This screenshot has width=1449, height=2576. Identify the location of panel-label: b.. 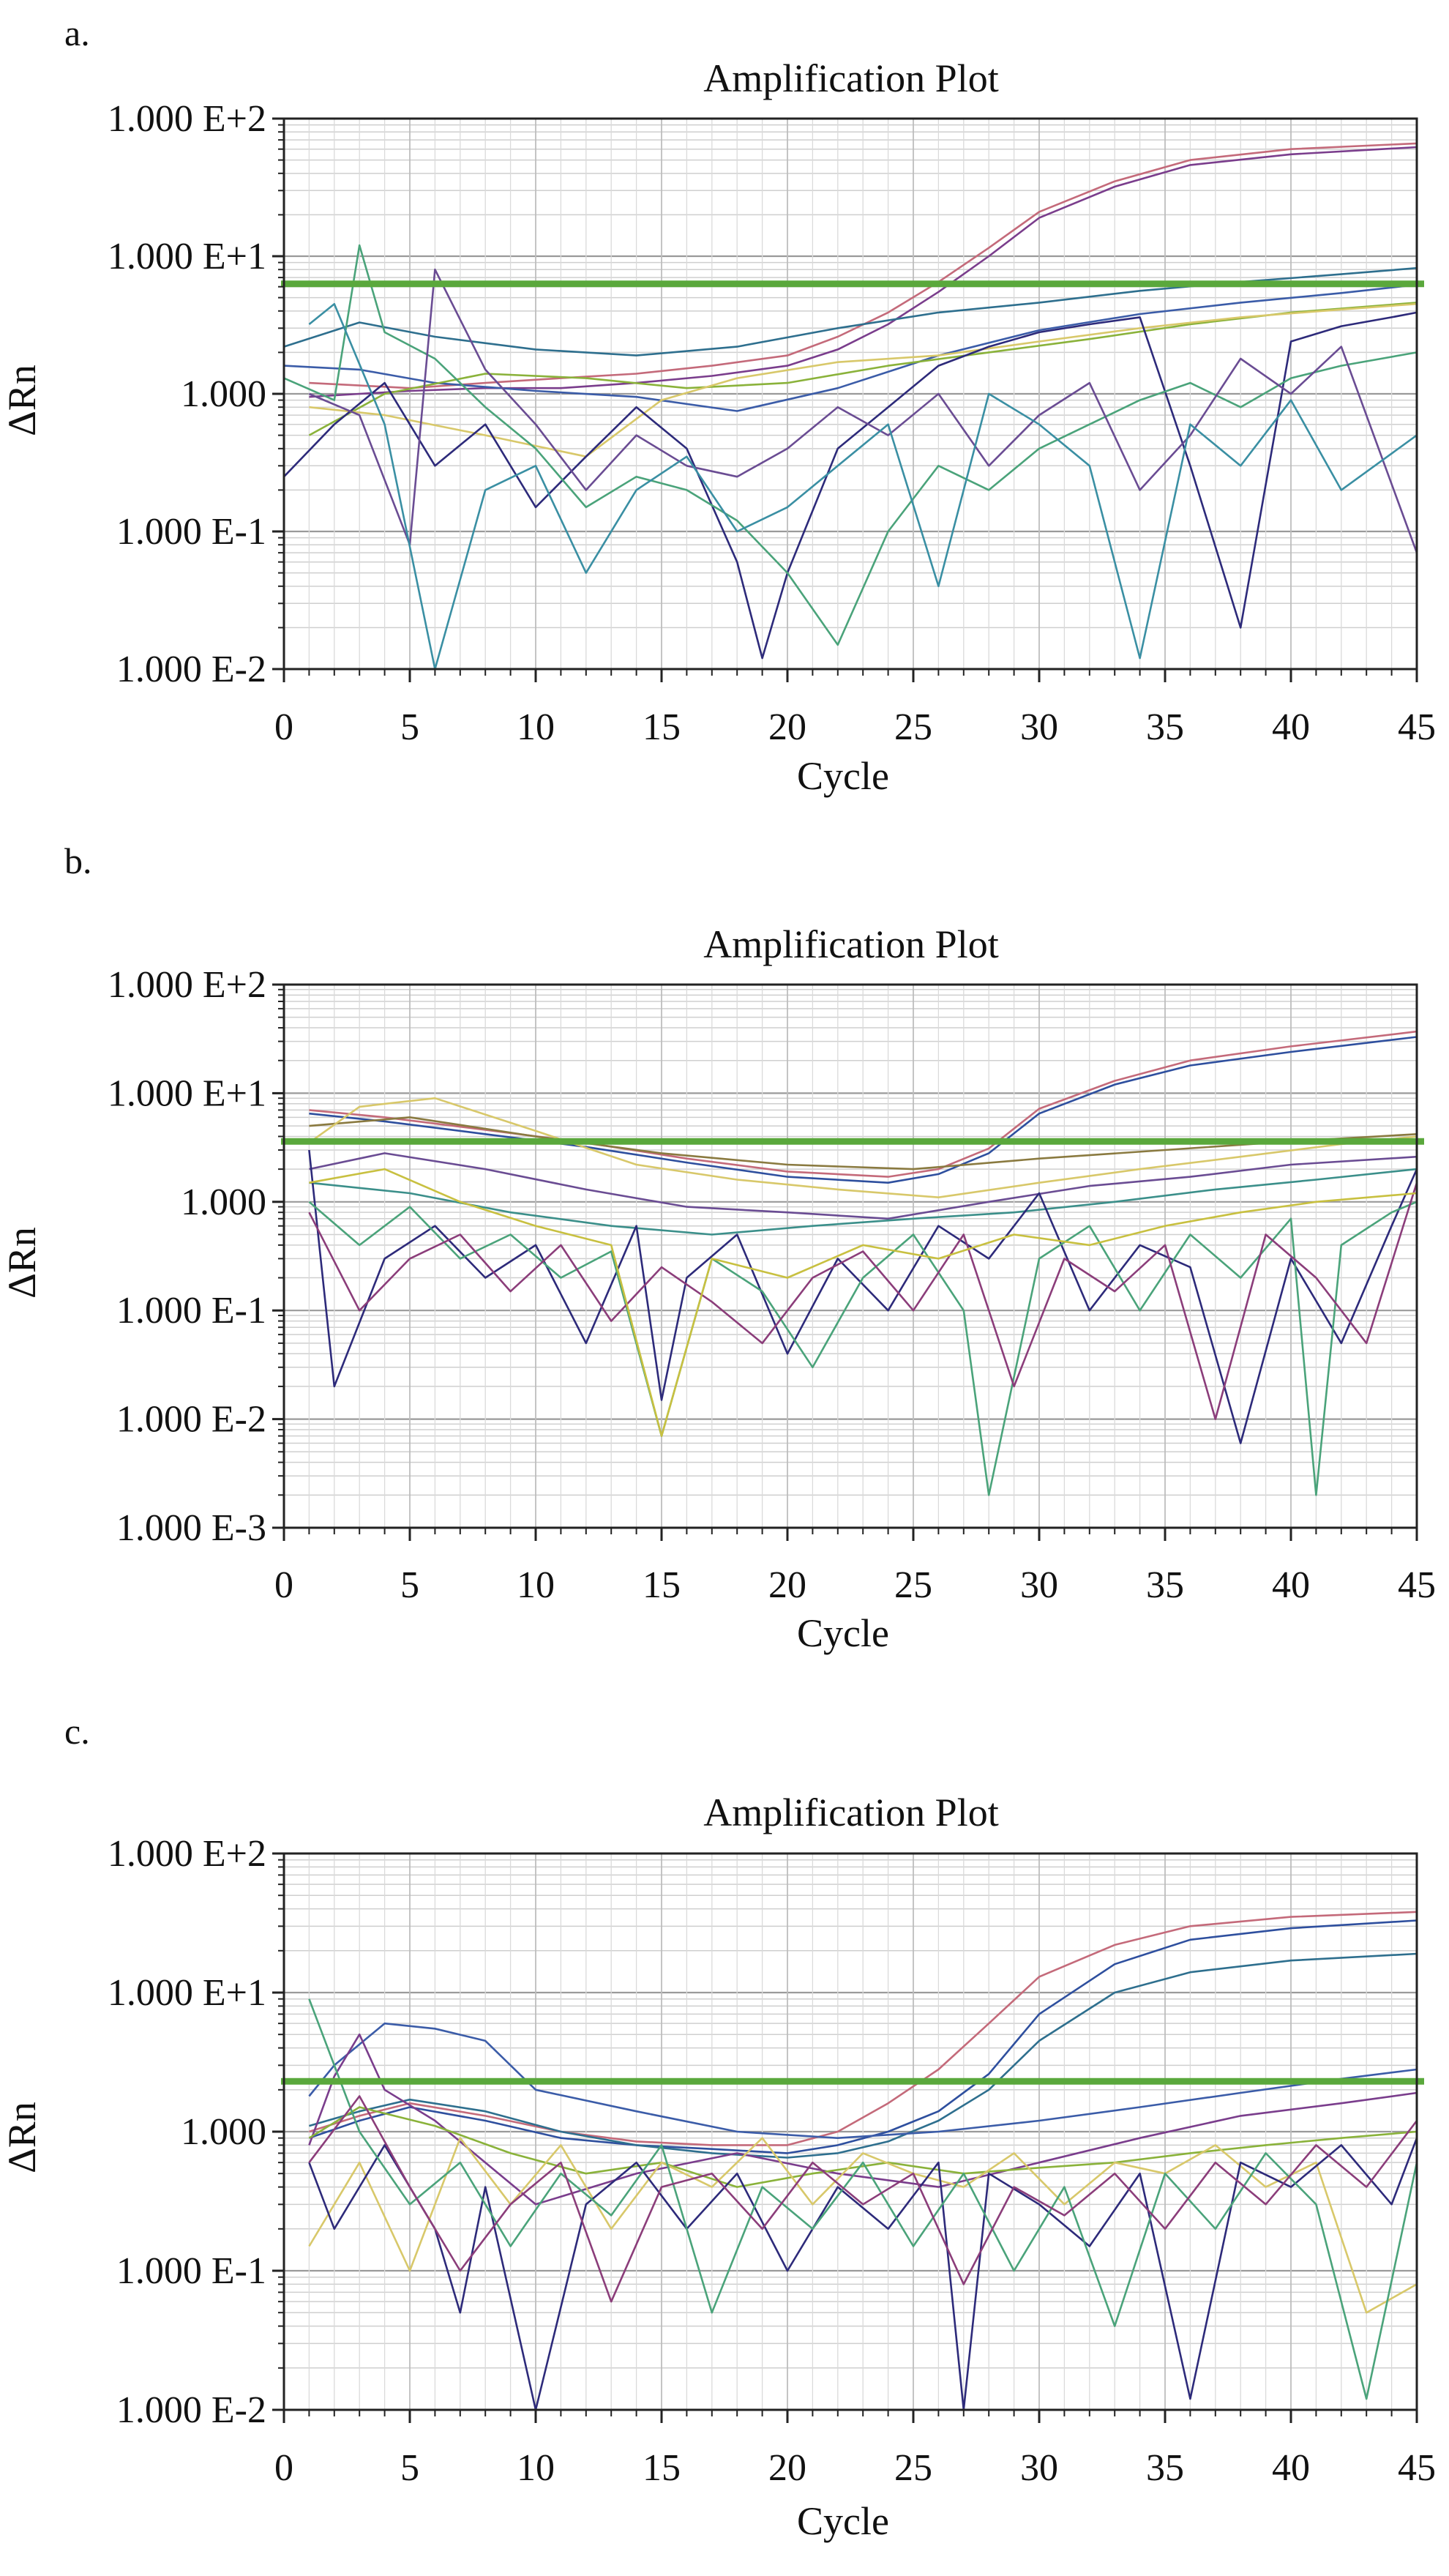
(78, 860).